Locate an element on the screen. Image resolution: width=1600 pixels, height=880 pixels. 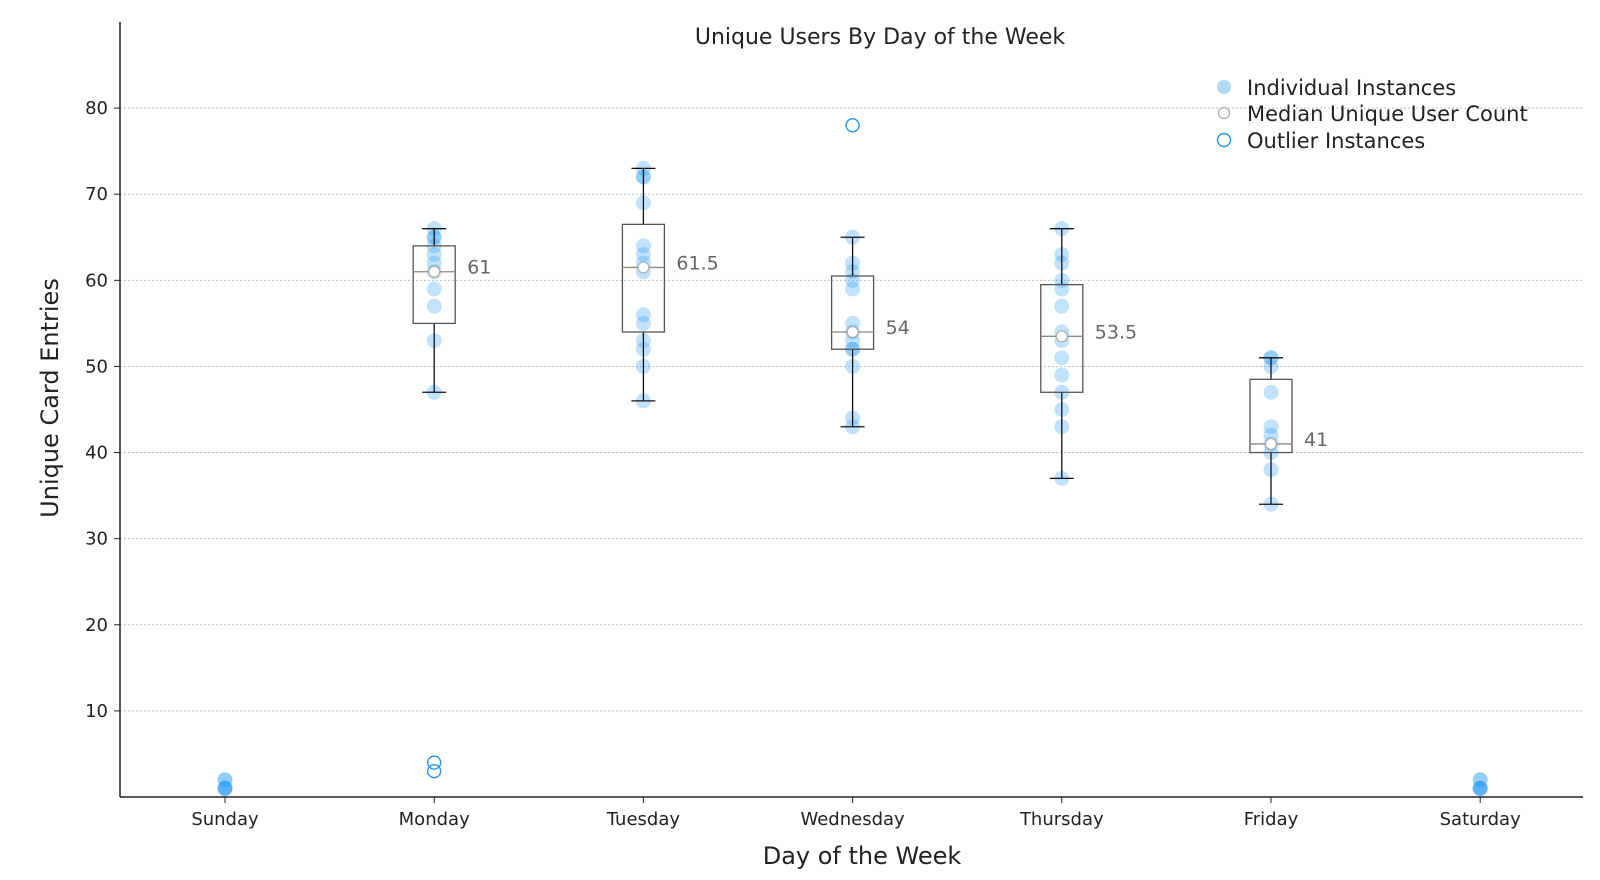
y-tick-label-70: 70 is located at coordinates (96, 194).